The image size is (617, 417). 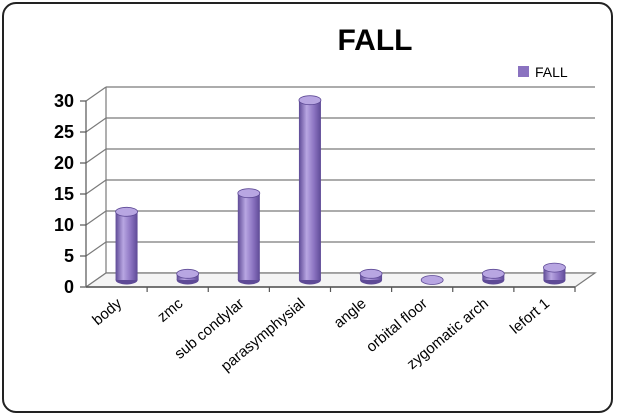 I want to click on x-category-label: body, so click(x=107, y=312).